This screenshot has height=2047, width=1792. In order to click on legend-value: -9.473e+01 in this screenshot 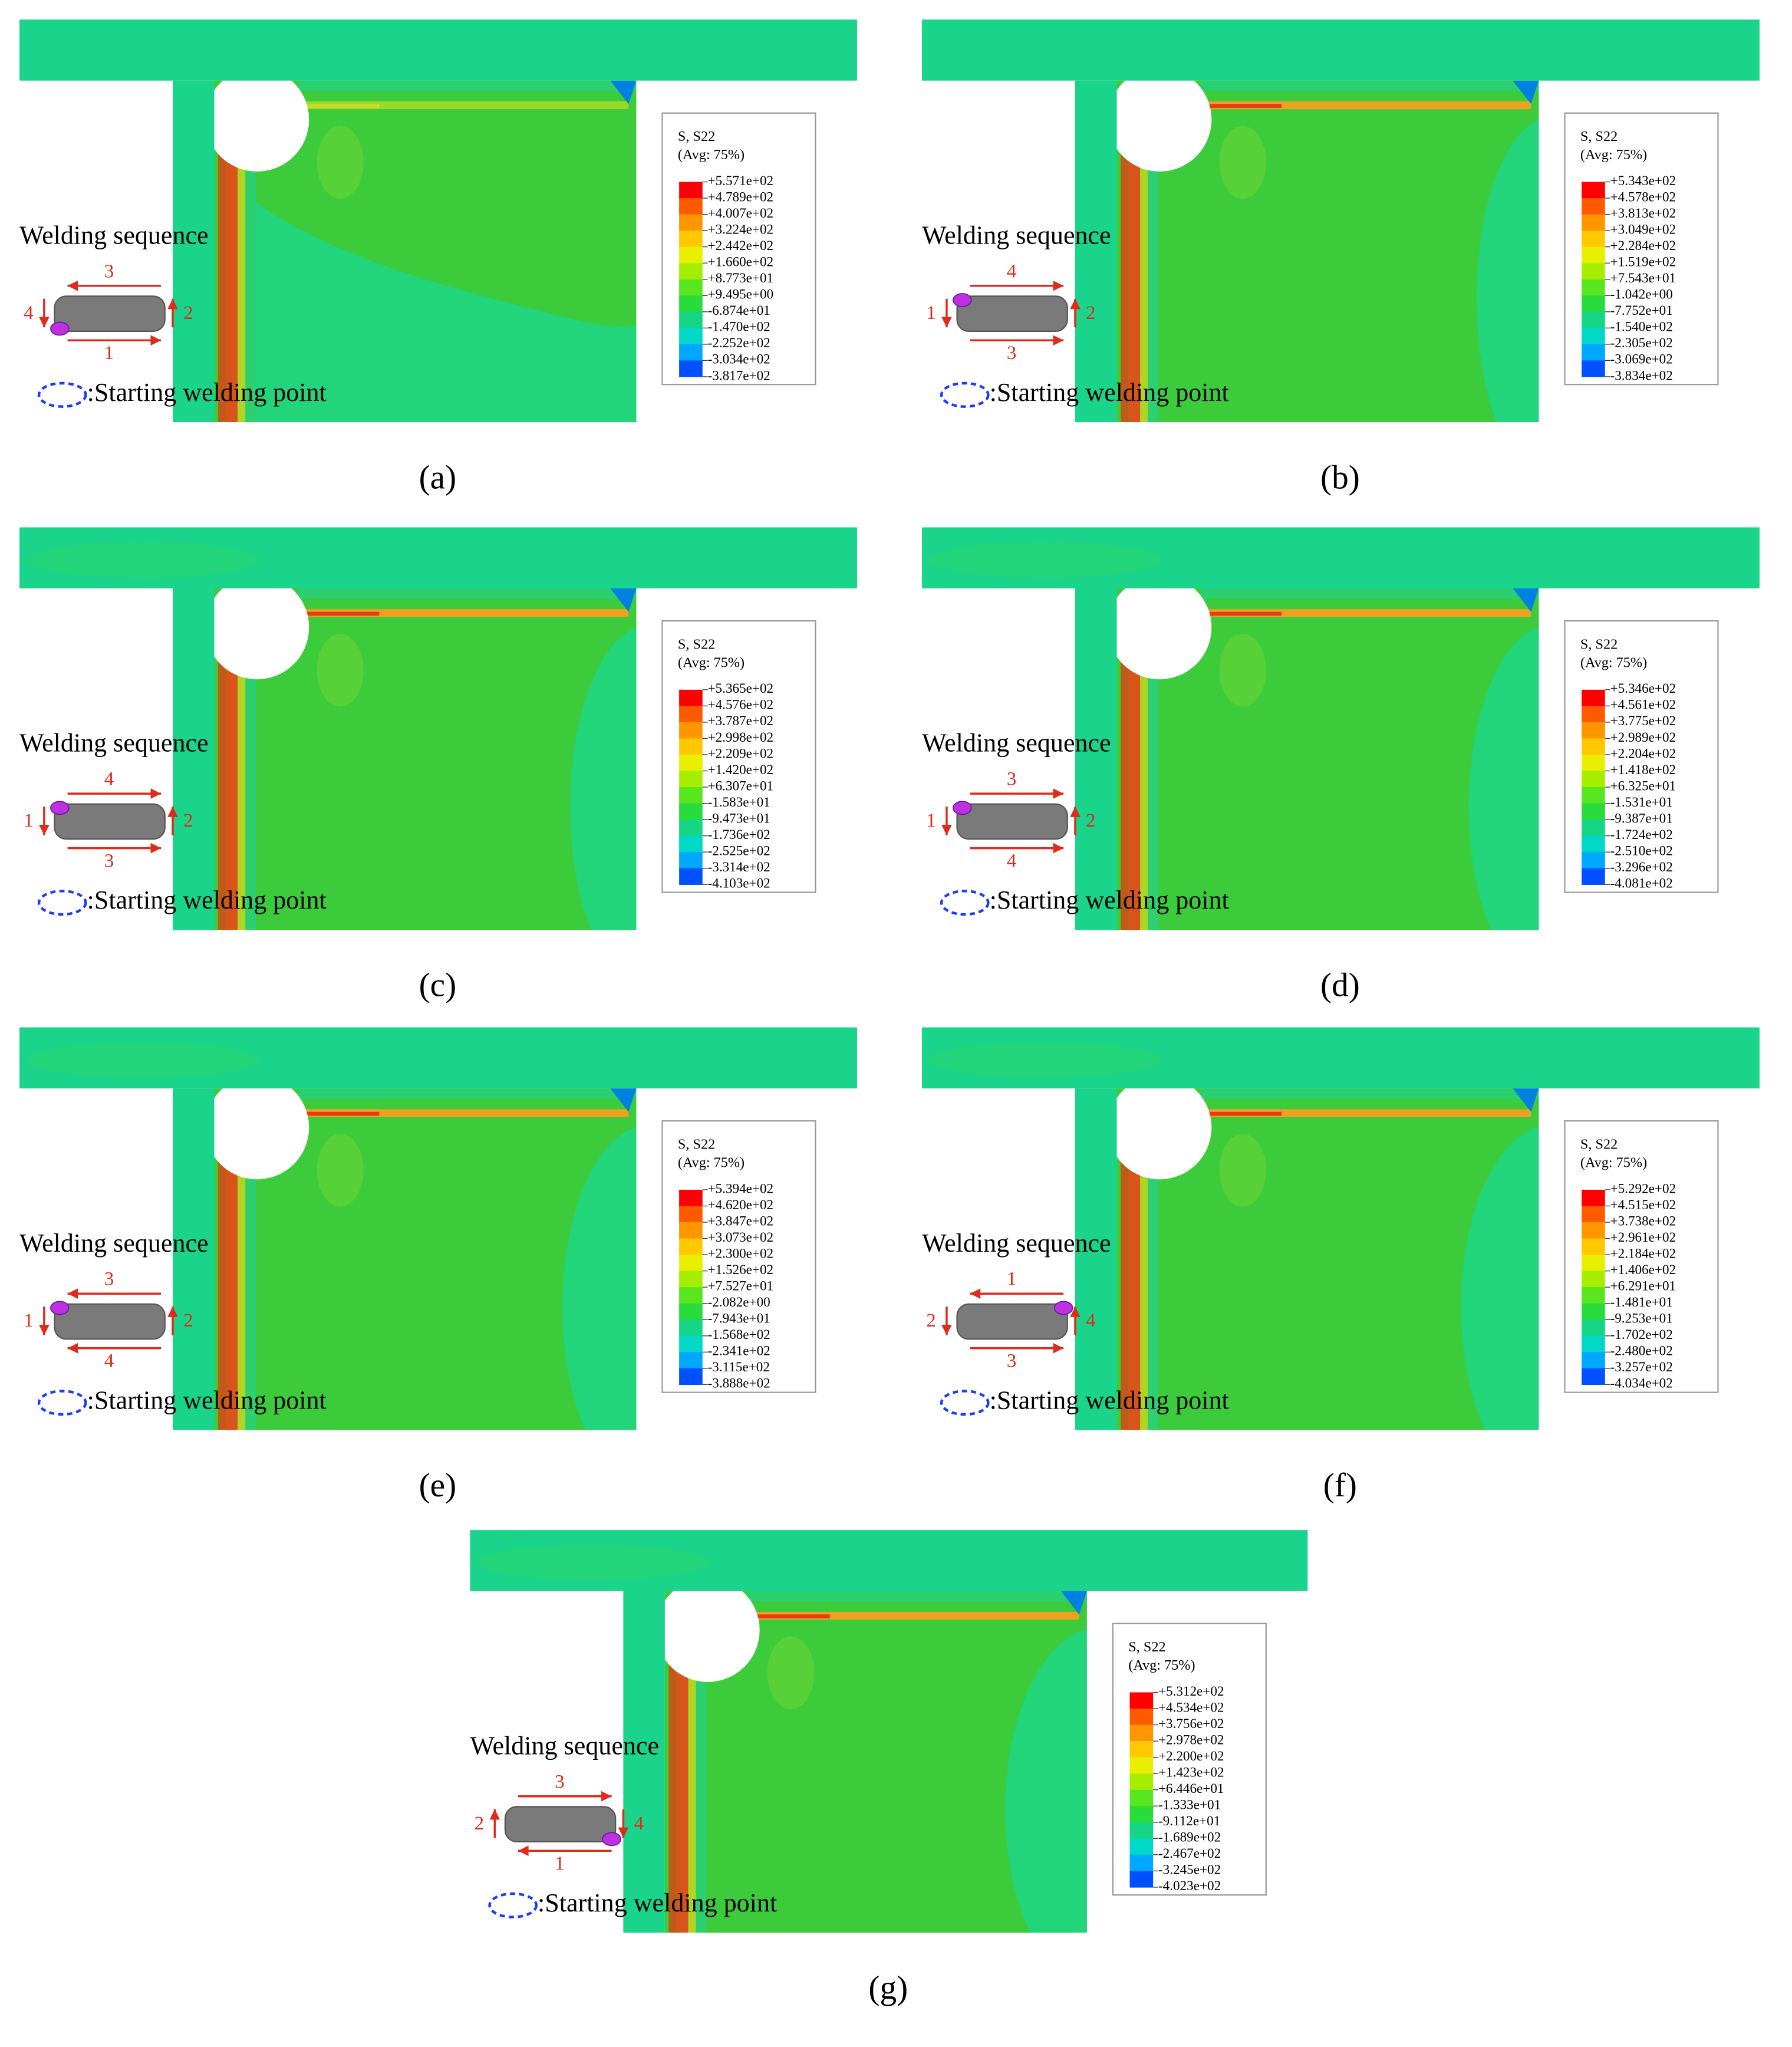, I will do `click(739, 818)`.